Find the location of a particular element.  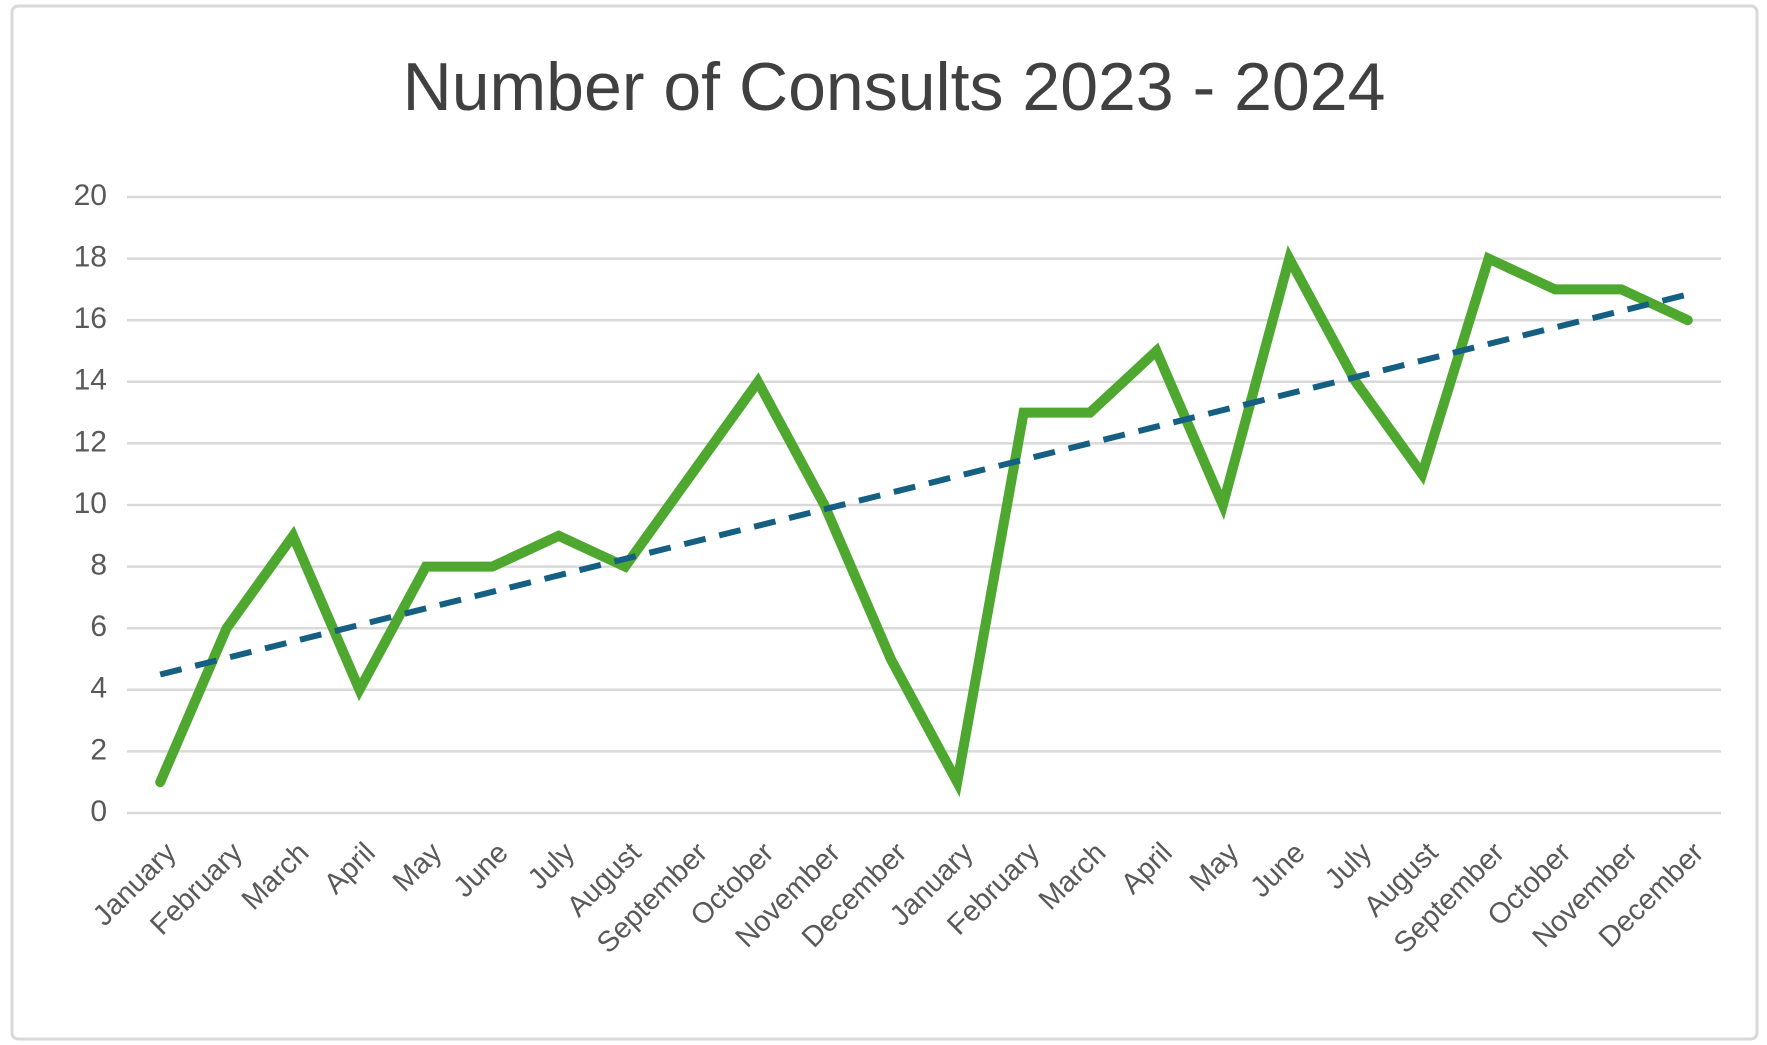

chart-title: Number of Consults 2023 - 2024 is located at coordinates (894, 87).